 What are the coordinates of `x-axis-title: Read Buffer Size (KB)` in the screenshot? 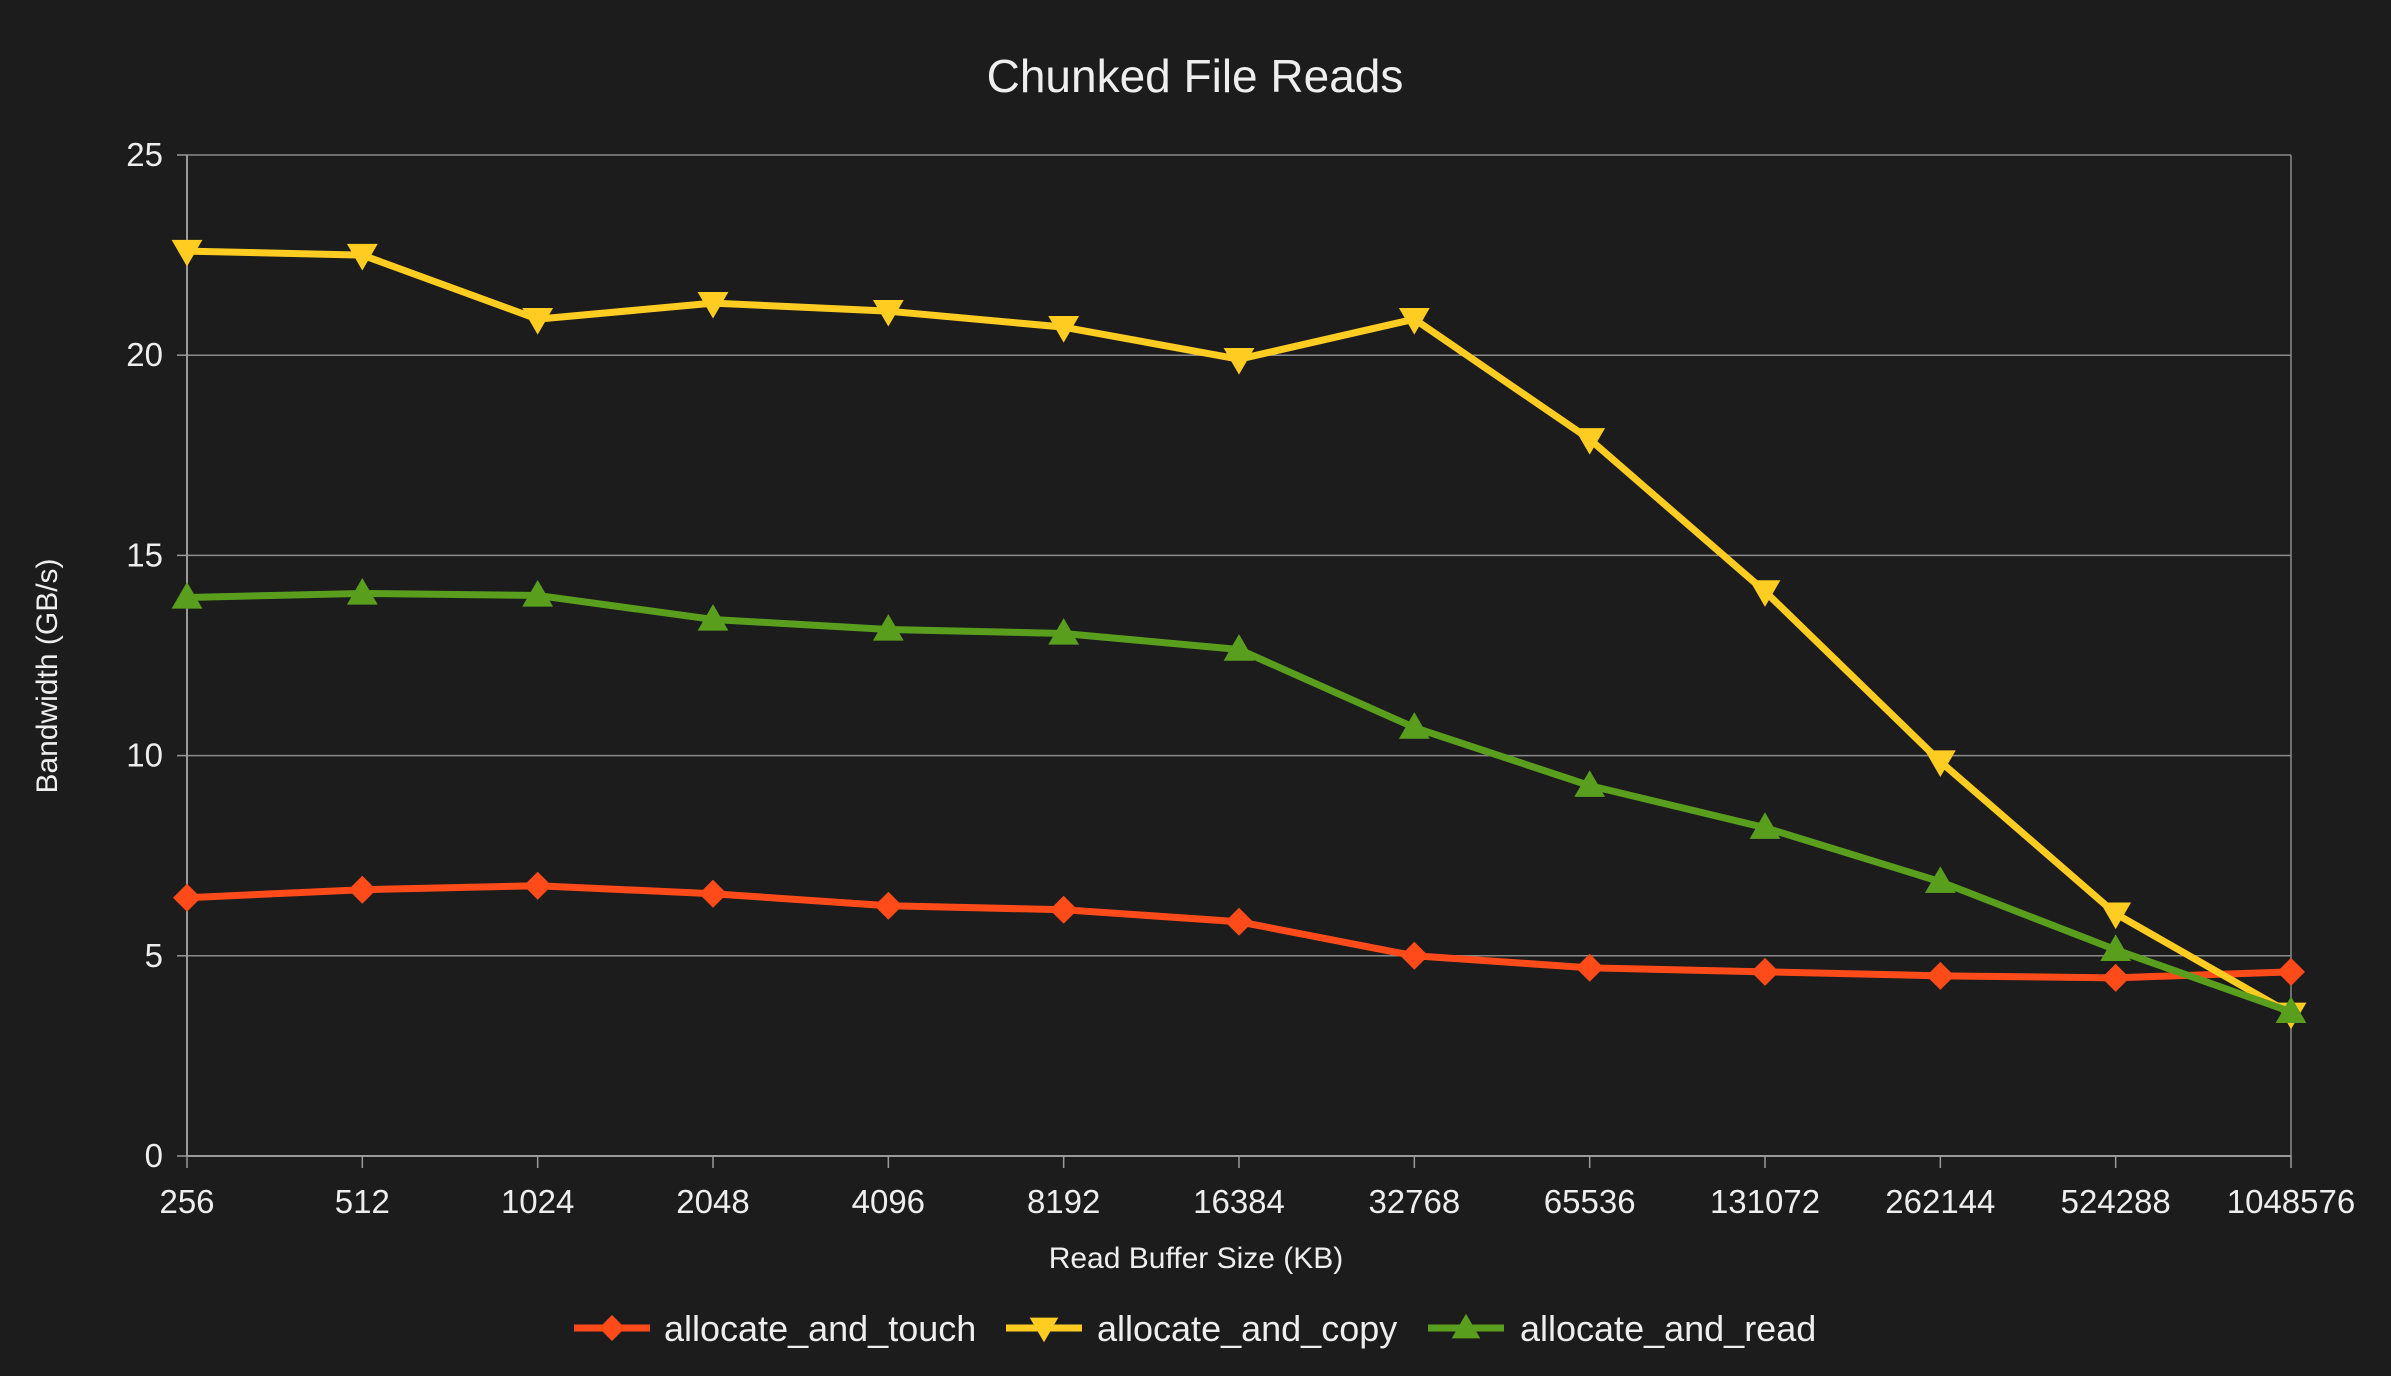 It's located at (1196, 1258).